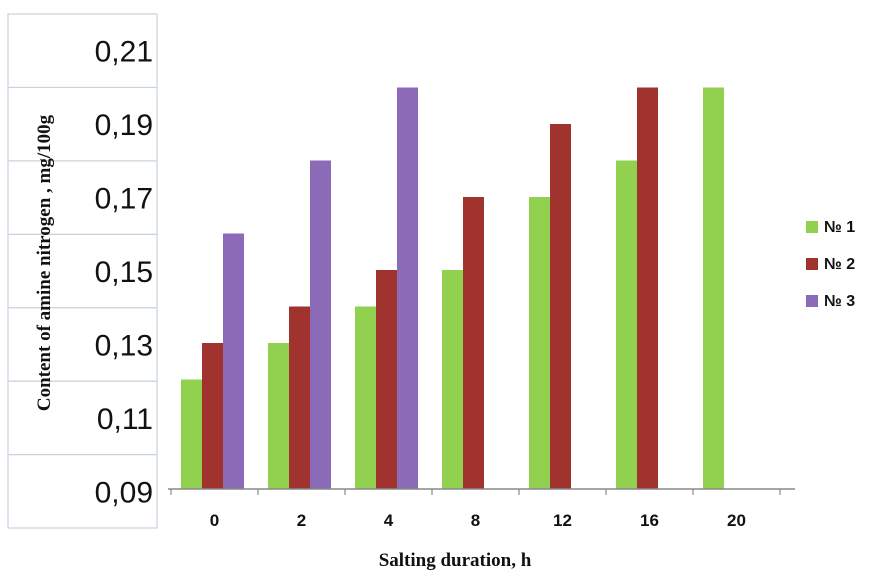 The height and width of the screenshot is (576, 871). I want to click on y-tick-label: 0,11, so click(125, 419).